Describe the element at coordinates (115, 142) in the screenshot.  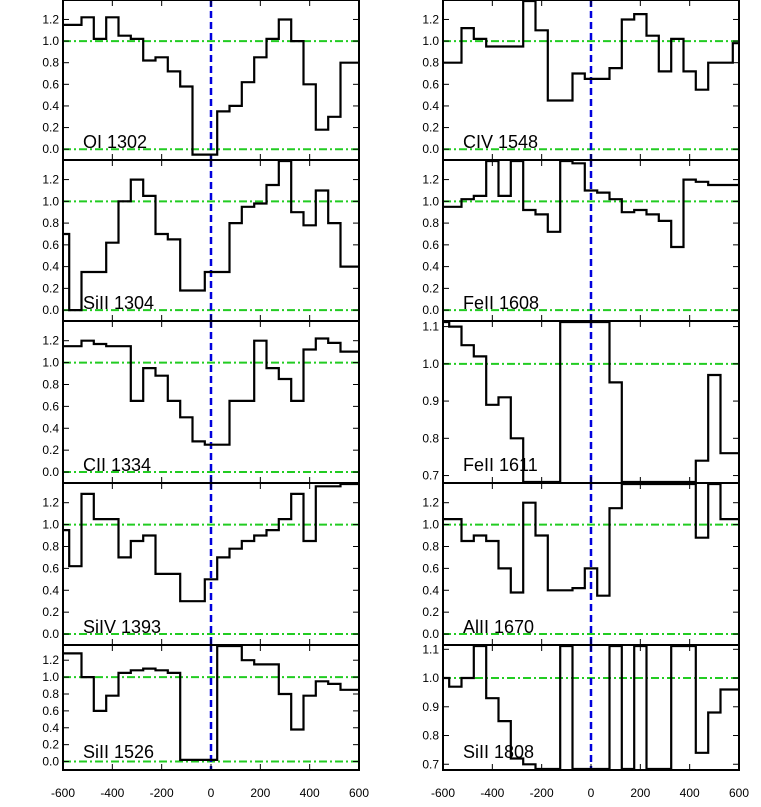
I see `panel-label: OI 1302` at that location.